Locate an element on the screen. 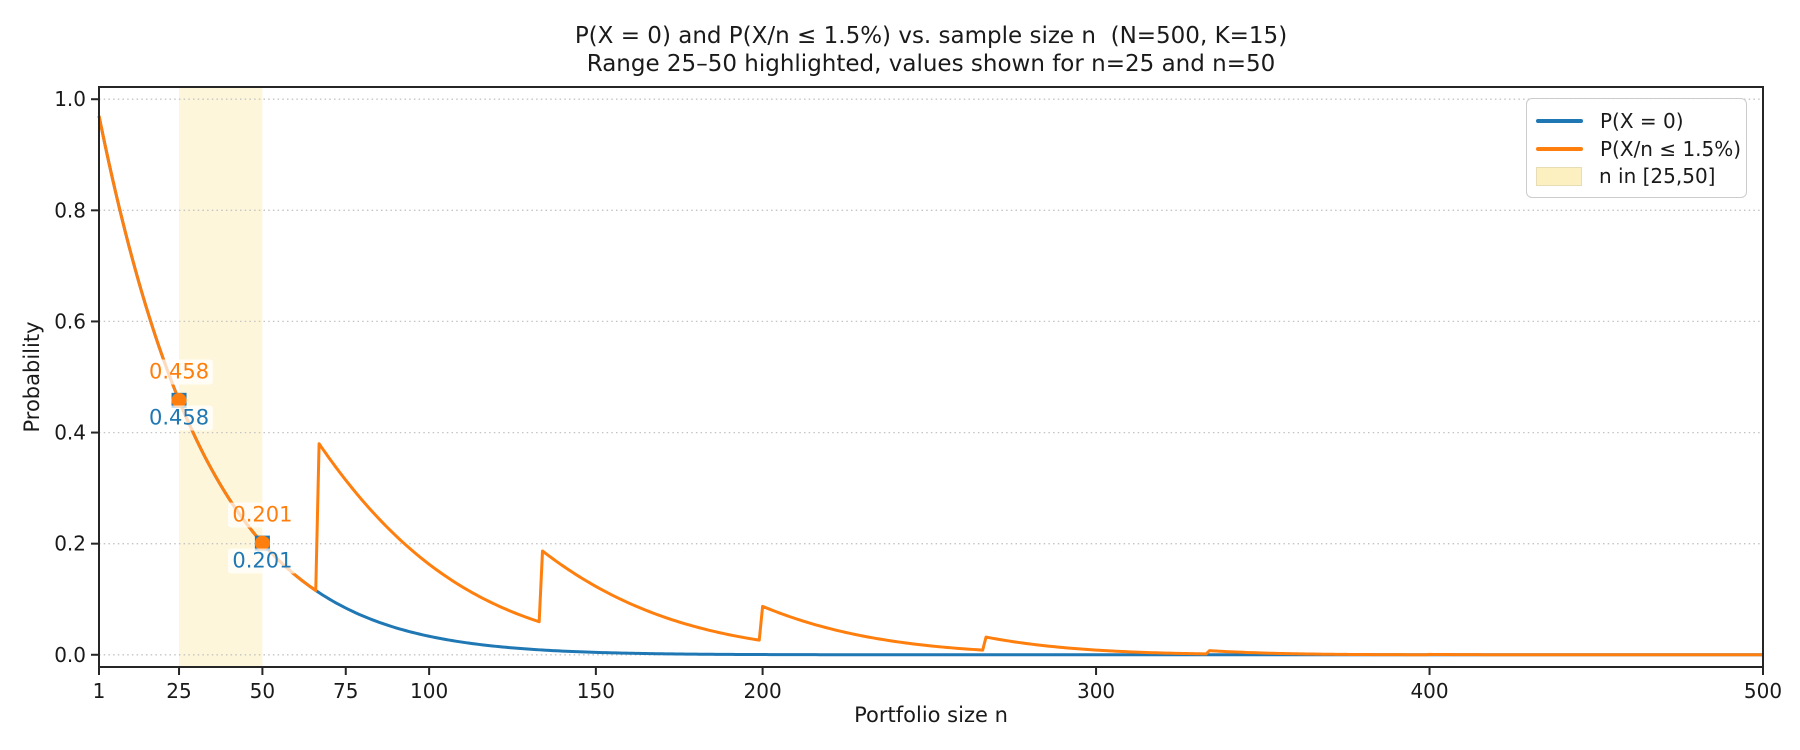  x-tick-label: 500 is located at coordinates (1763, 691).